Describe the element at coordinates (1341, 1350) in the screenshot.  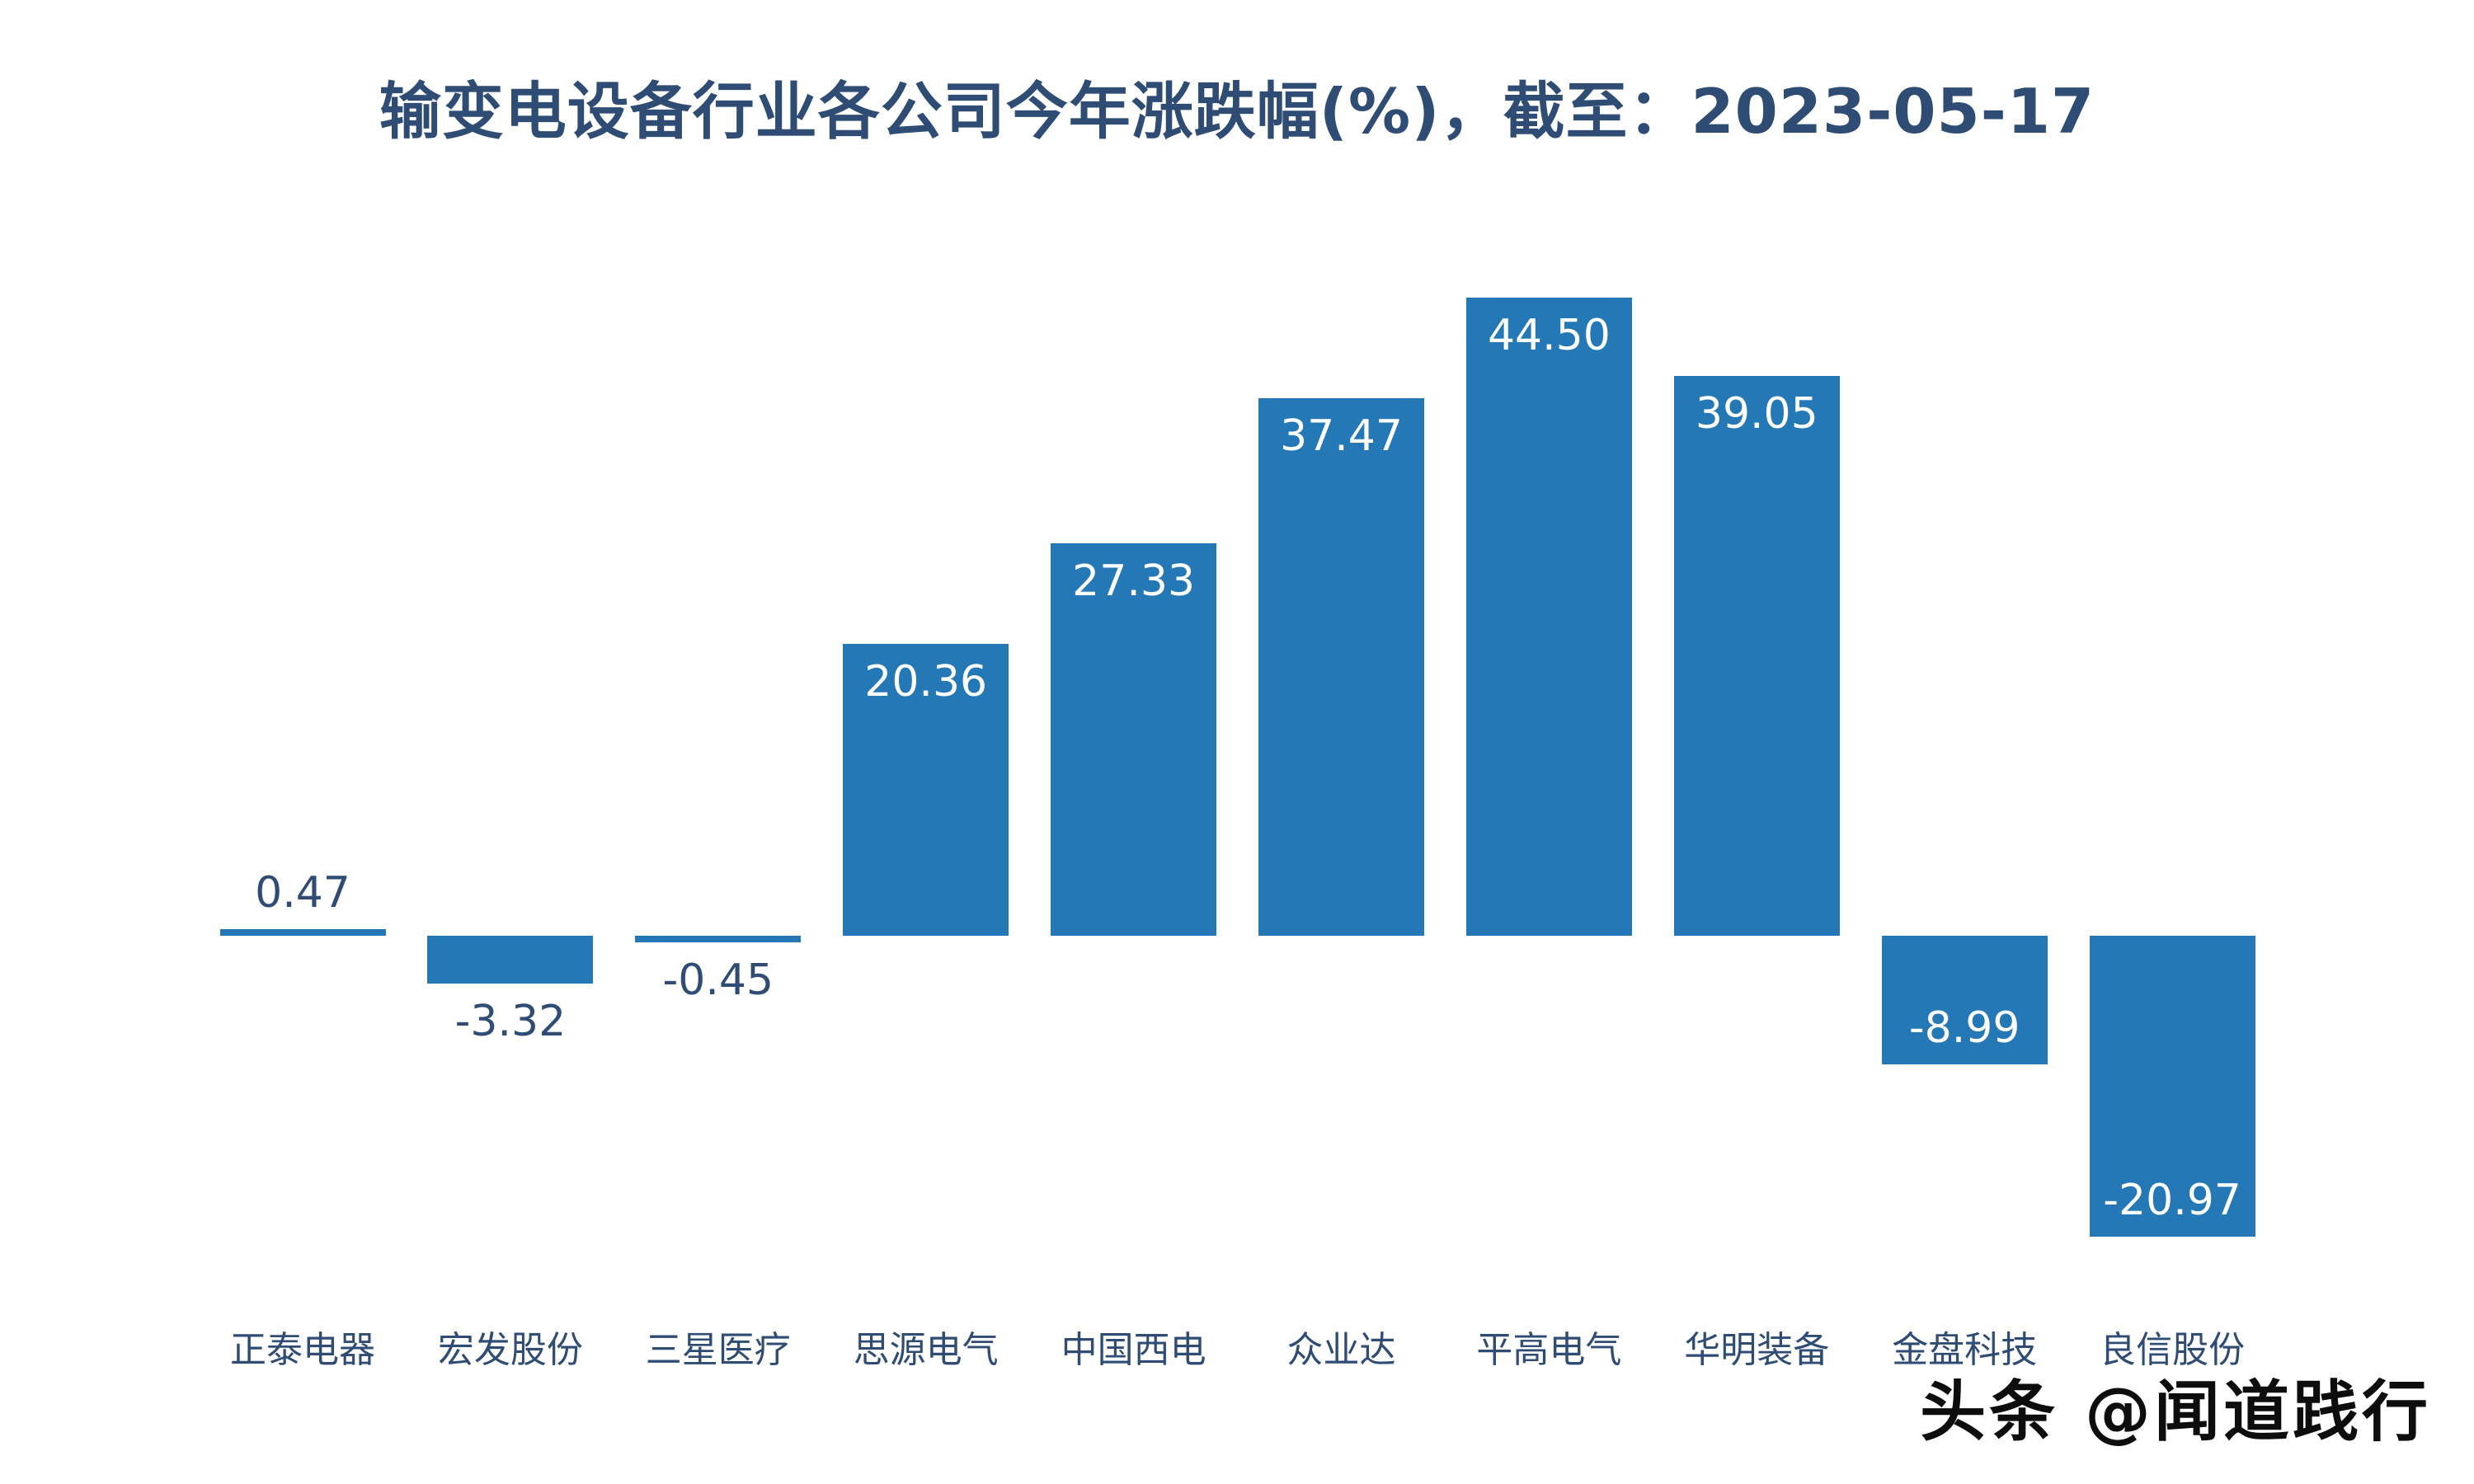
I see `x-axis-label: 众业达` at that location.